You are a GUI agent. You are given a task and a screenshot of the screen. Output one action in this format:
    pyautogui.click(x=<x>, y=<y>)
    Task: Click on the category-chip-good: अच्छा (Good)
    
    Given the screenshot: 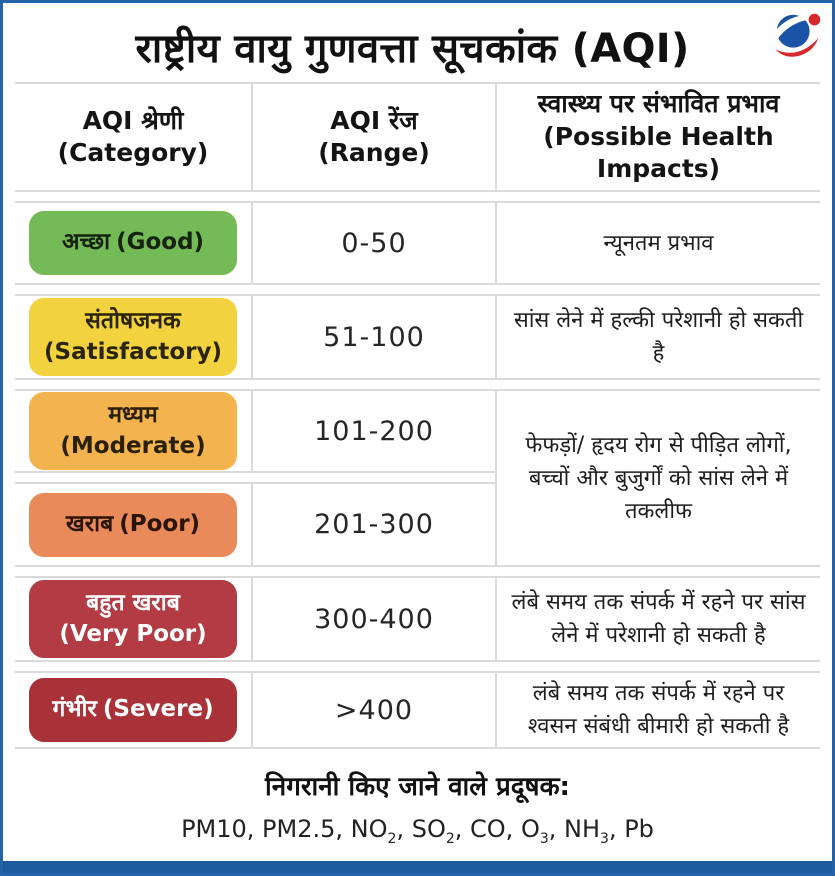 What is the action you would take?
    pyautogui.click(x=133, y=243)
    